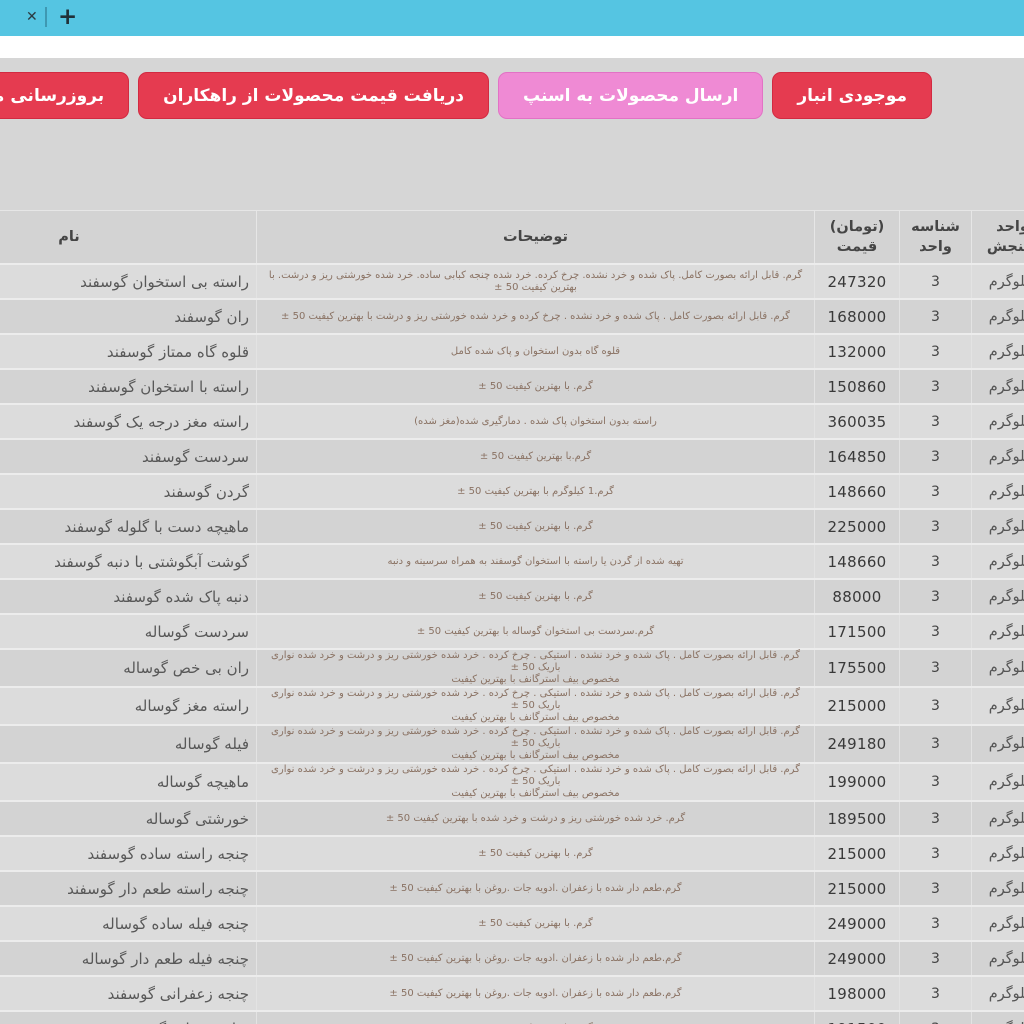 This screenshot has height=1024, width=1024. Describe the element at coordinates (128, 744) in the screenshot. I see `cell-name: فیله گوساله` at that location.